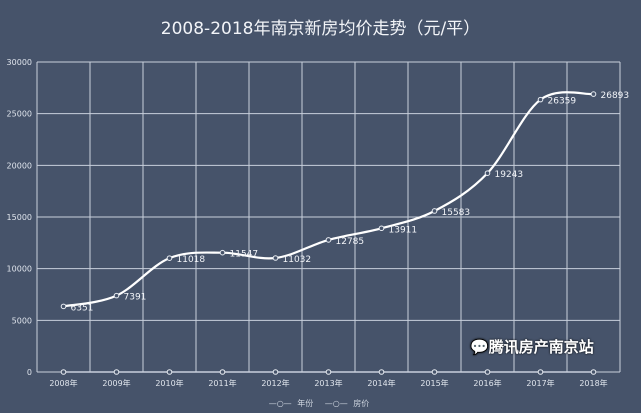  I want to click on data-label: 11018, so click(191, 260).